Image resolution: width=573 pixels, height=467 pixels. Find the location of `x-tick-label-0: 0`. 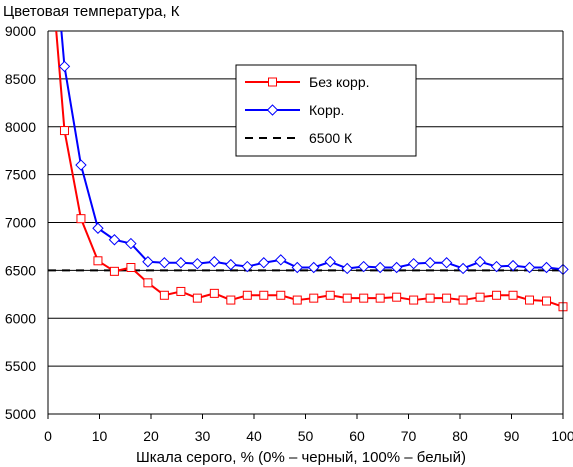

x-tick-label-0: 0 is located at coordinates (48, 436).